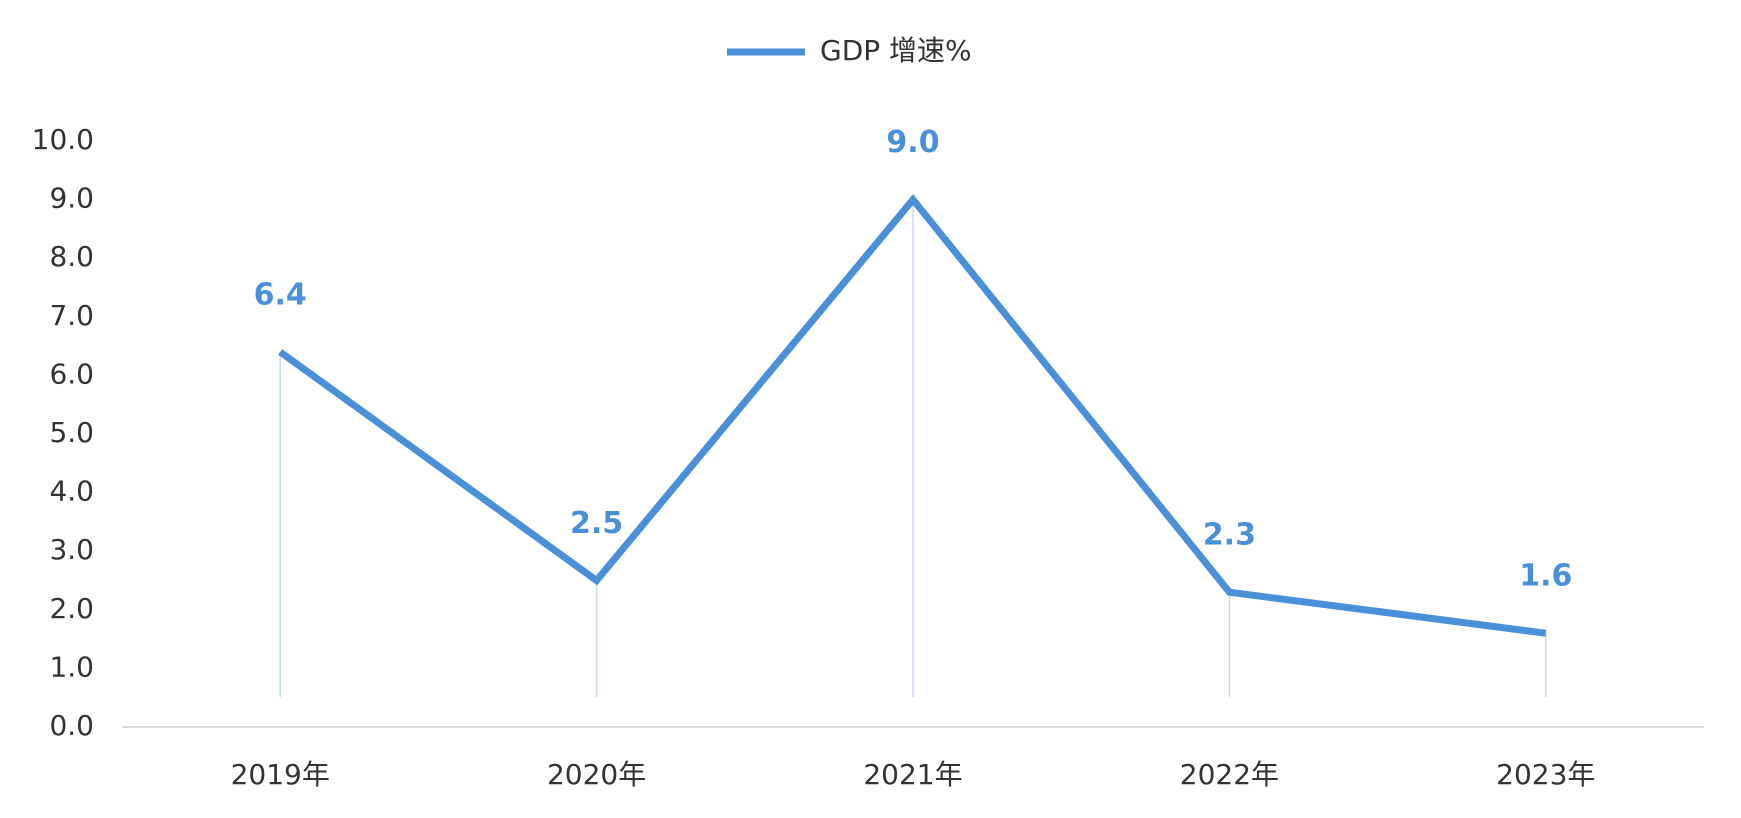 Image resolution: width=1741 pixels, height=818 pixels. What do you see at coordinates (280, 774) in the screenshot?
I see `x-tick-label: 2019年` at bounding box center [280, 774].